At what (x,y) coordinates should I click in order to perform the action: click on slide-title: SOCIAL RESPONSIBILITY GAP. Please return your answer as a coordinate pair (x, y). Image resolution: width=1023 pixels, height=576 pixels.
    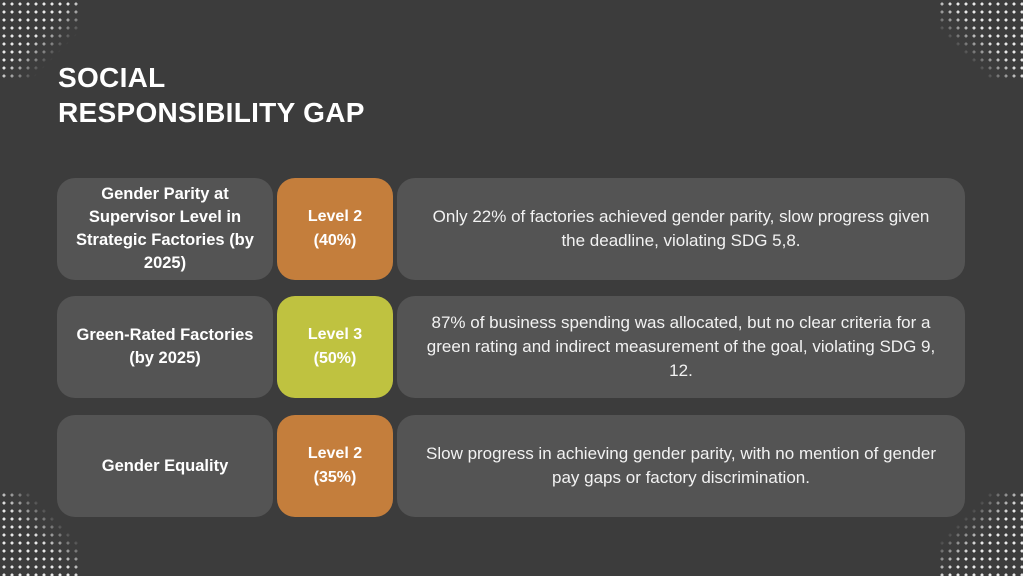
    Looking at the image, I should click on (258, 95).